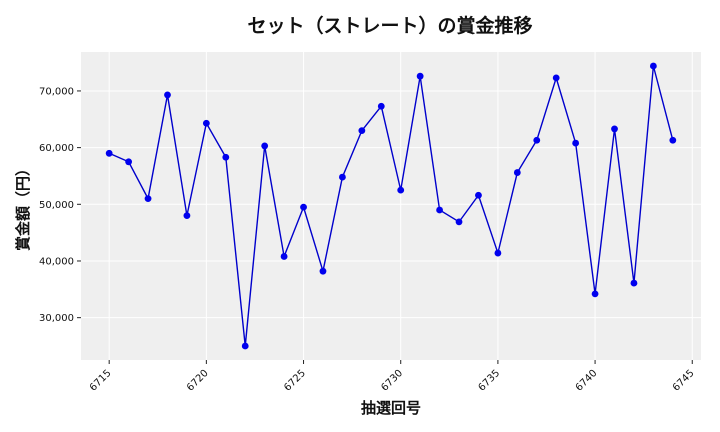 This screenshot has width=720, height=432. What do you see at coordinates (389, 25) in the screenshot?
I see `chart-title: セット（ストレート）の賞金推移` at bounding box center [389, 25].